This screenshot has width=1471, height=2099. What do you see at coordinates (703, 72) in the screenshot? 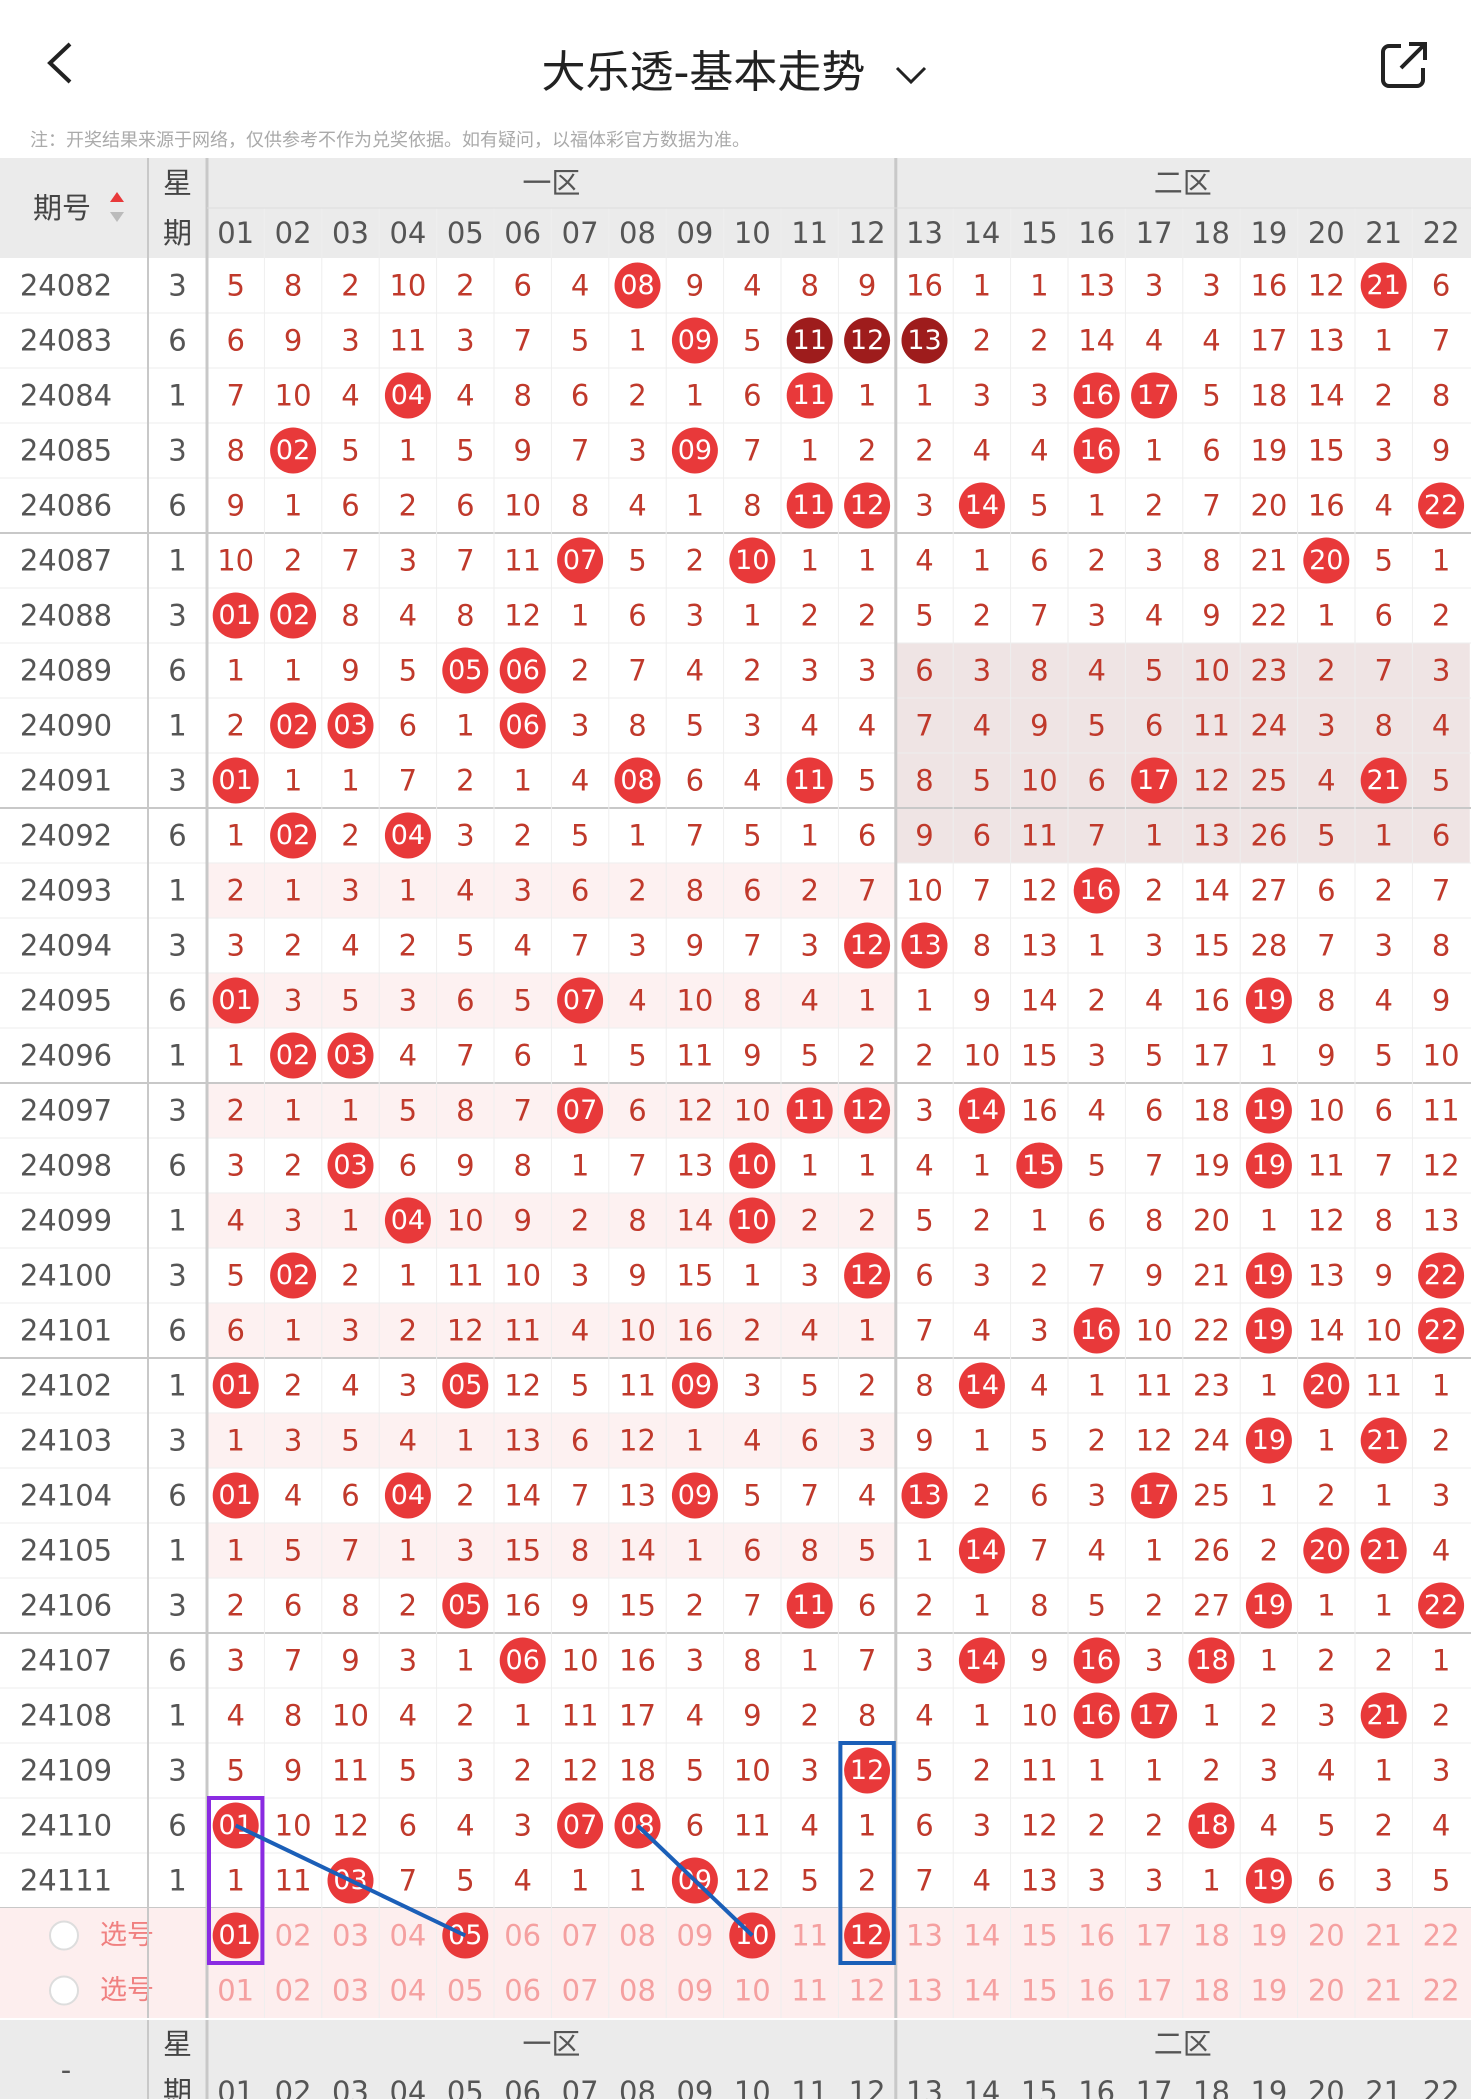
I see `page-title: 大乐透-基本走势` at bounding box center [703, 72].